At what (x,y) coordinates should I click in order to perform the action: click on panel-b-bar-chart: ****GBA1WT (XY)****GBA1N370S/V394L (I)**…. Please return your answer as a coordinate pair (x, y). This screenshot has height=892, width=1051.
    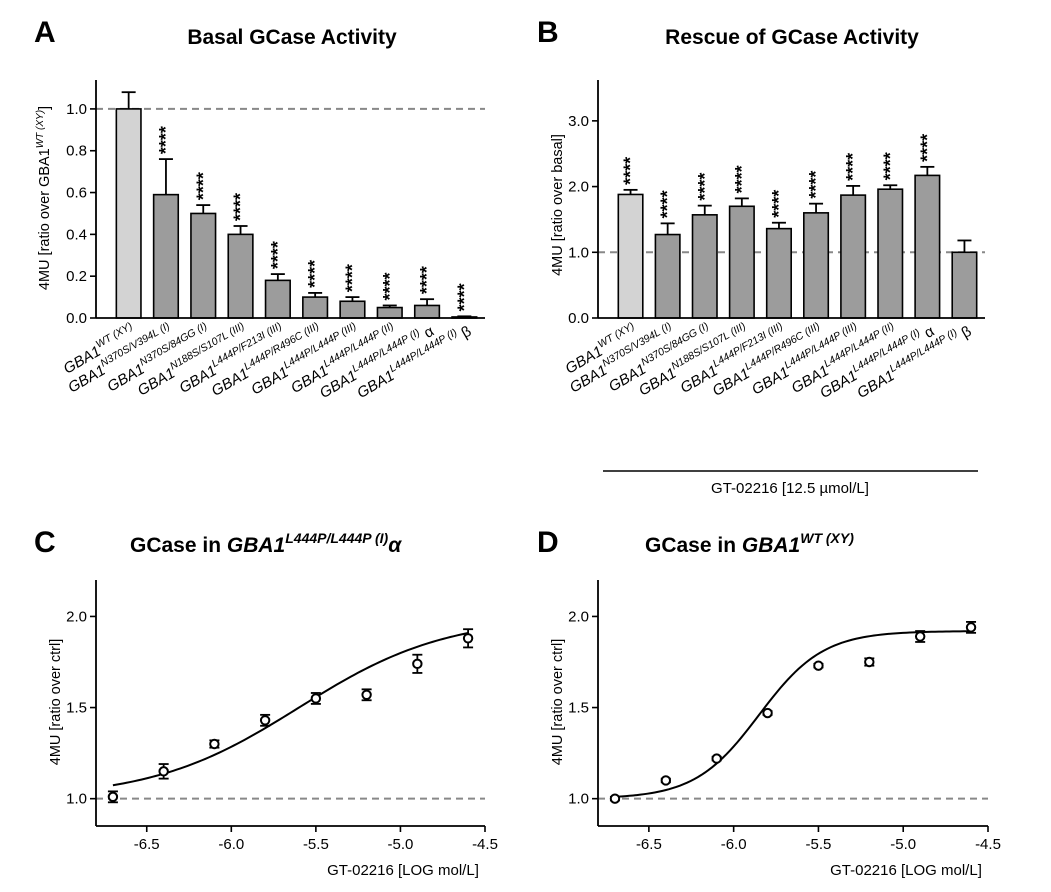
    Looking at the image, I should click on (767, 241).